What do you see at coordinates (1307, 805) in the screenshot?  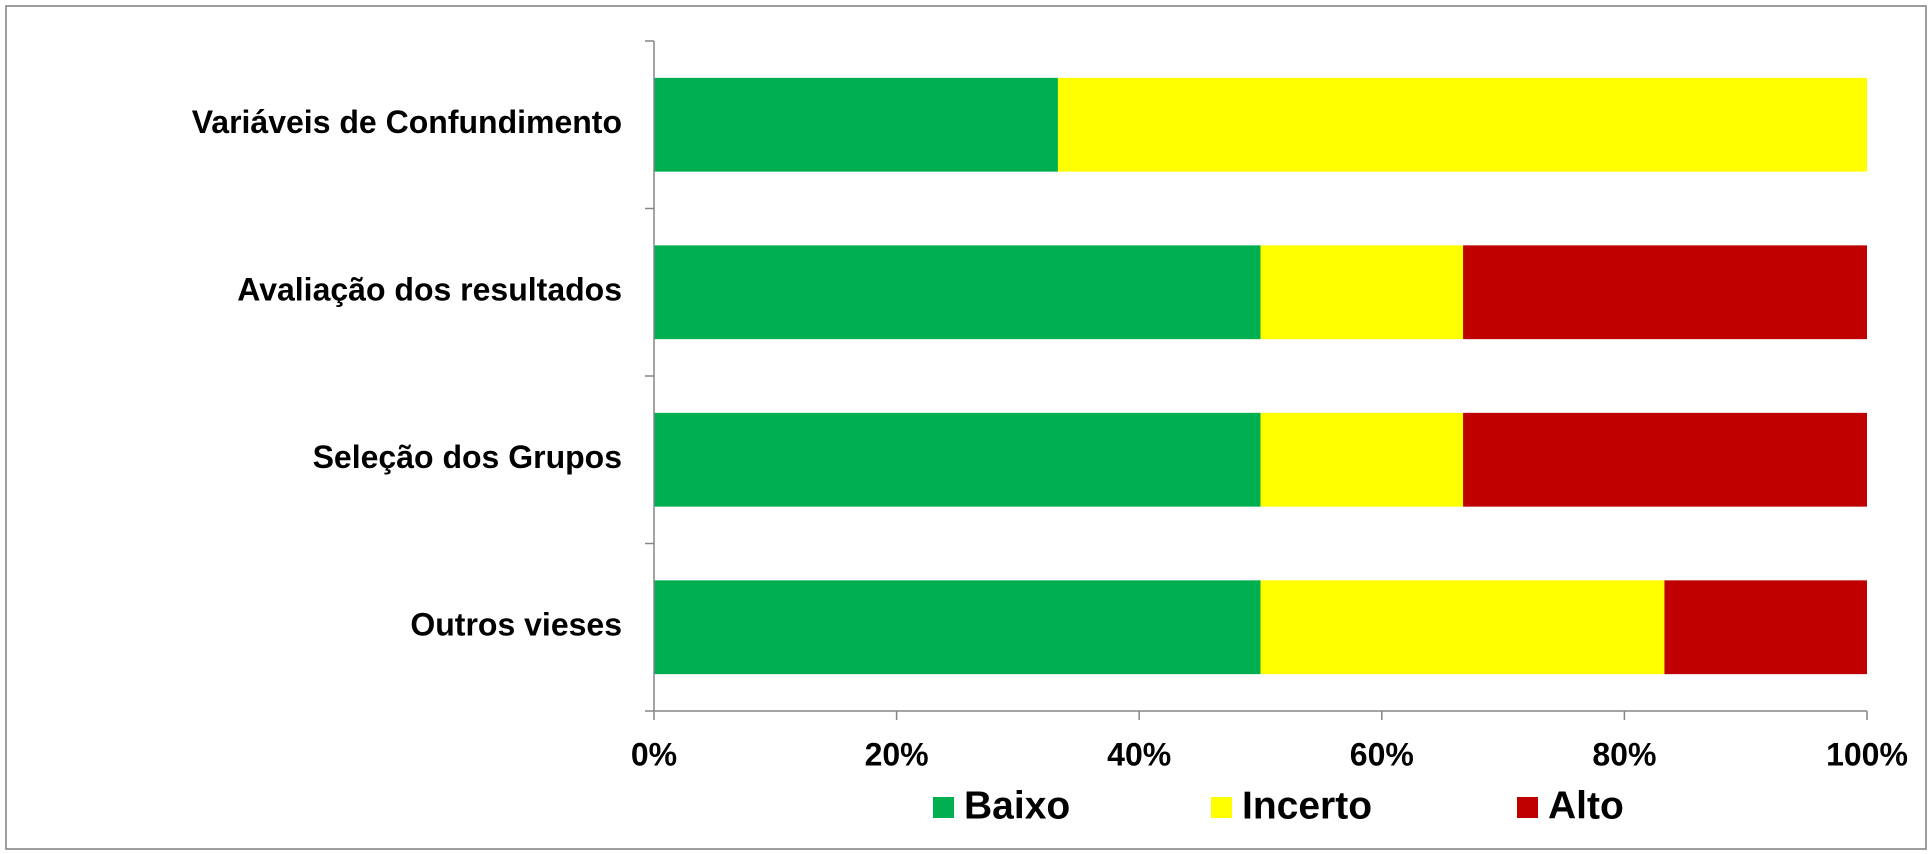 I see `legend-label: Incerto` at bounding box center [1307, 805].